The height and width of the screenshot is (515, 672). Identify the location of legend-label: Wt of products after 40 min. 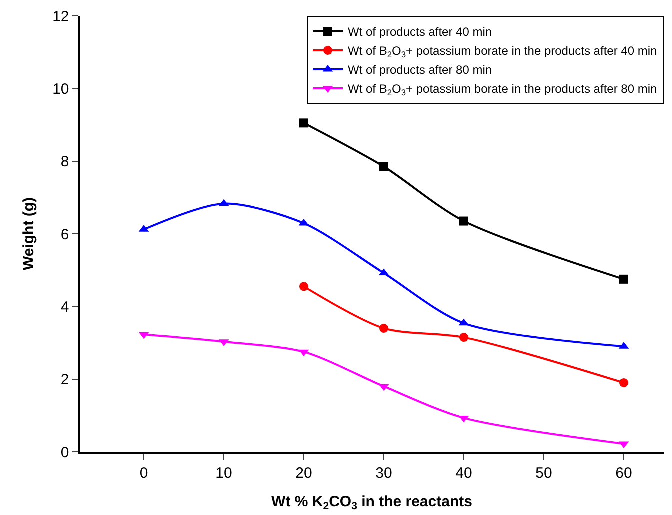
(420, 32).